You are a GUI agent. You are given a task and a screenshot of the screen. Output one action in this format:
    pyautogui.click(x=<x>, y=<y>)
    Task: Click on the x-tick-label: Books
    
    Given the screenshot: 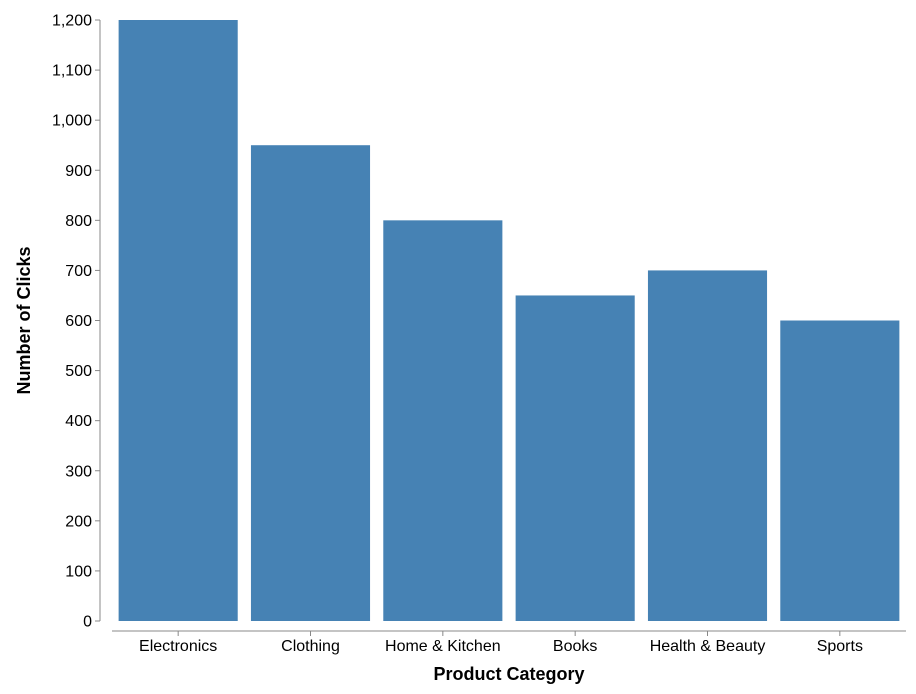 What is the action you would take?
    pyautogui.click(x=575, y=646)
    